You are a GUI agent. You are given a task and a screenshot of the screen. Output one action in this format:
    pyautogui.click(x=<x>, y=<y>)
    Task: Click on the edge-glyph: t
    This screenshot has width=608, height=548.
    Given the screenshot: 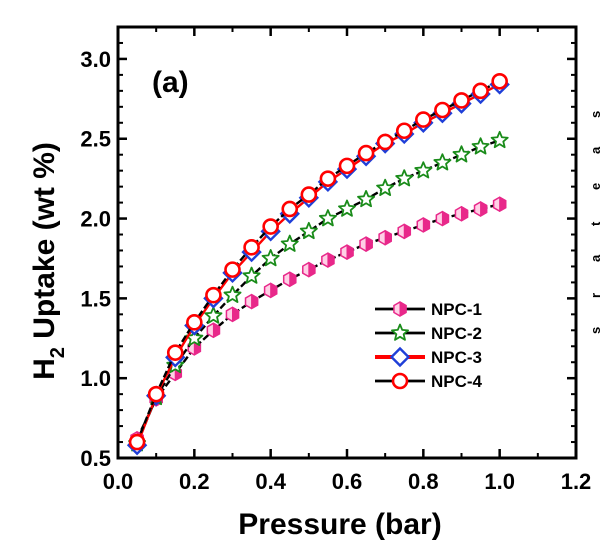 What is the action you would take?
    pyautogui.click(x=595, y=223)
    